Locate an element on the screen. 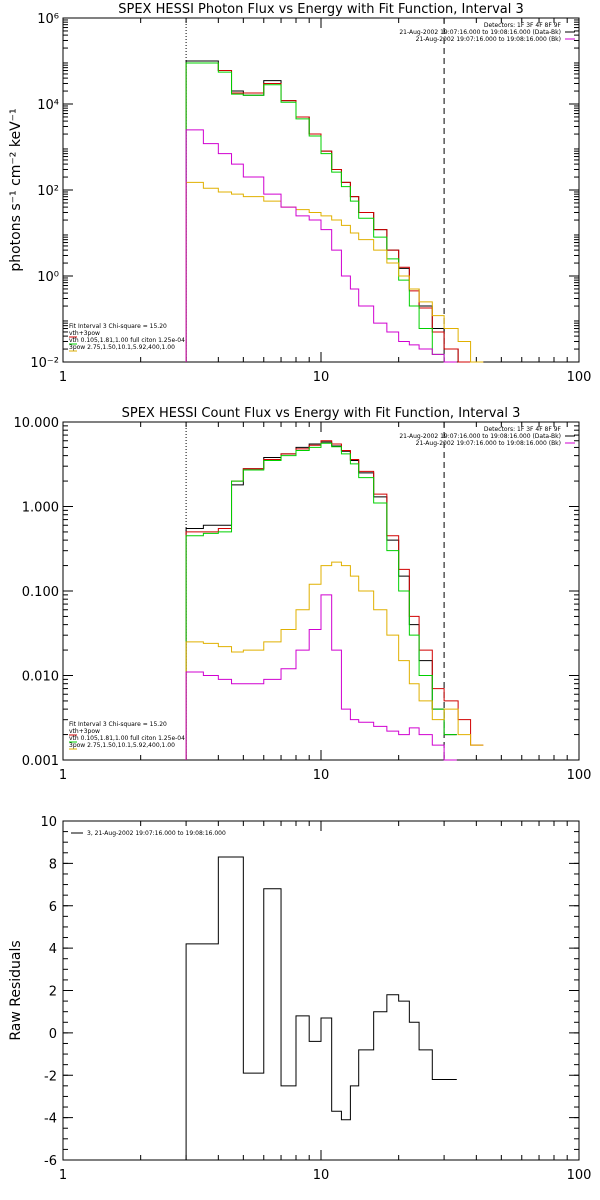 This screenshot has height=1200, width=600. y-tick-label: -2 is located at coordinates (50, 1076).